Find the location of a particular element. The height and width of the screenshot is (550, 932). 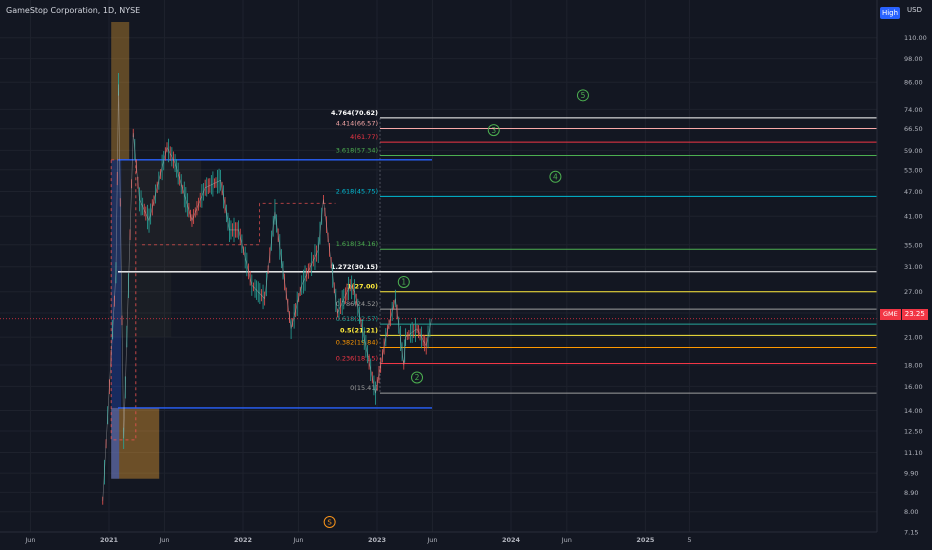

volume-profile is located at coordinates (156, 250).